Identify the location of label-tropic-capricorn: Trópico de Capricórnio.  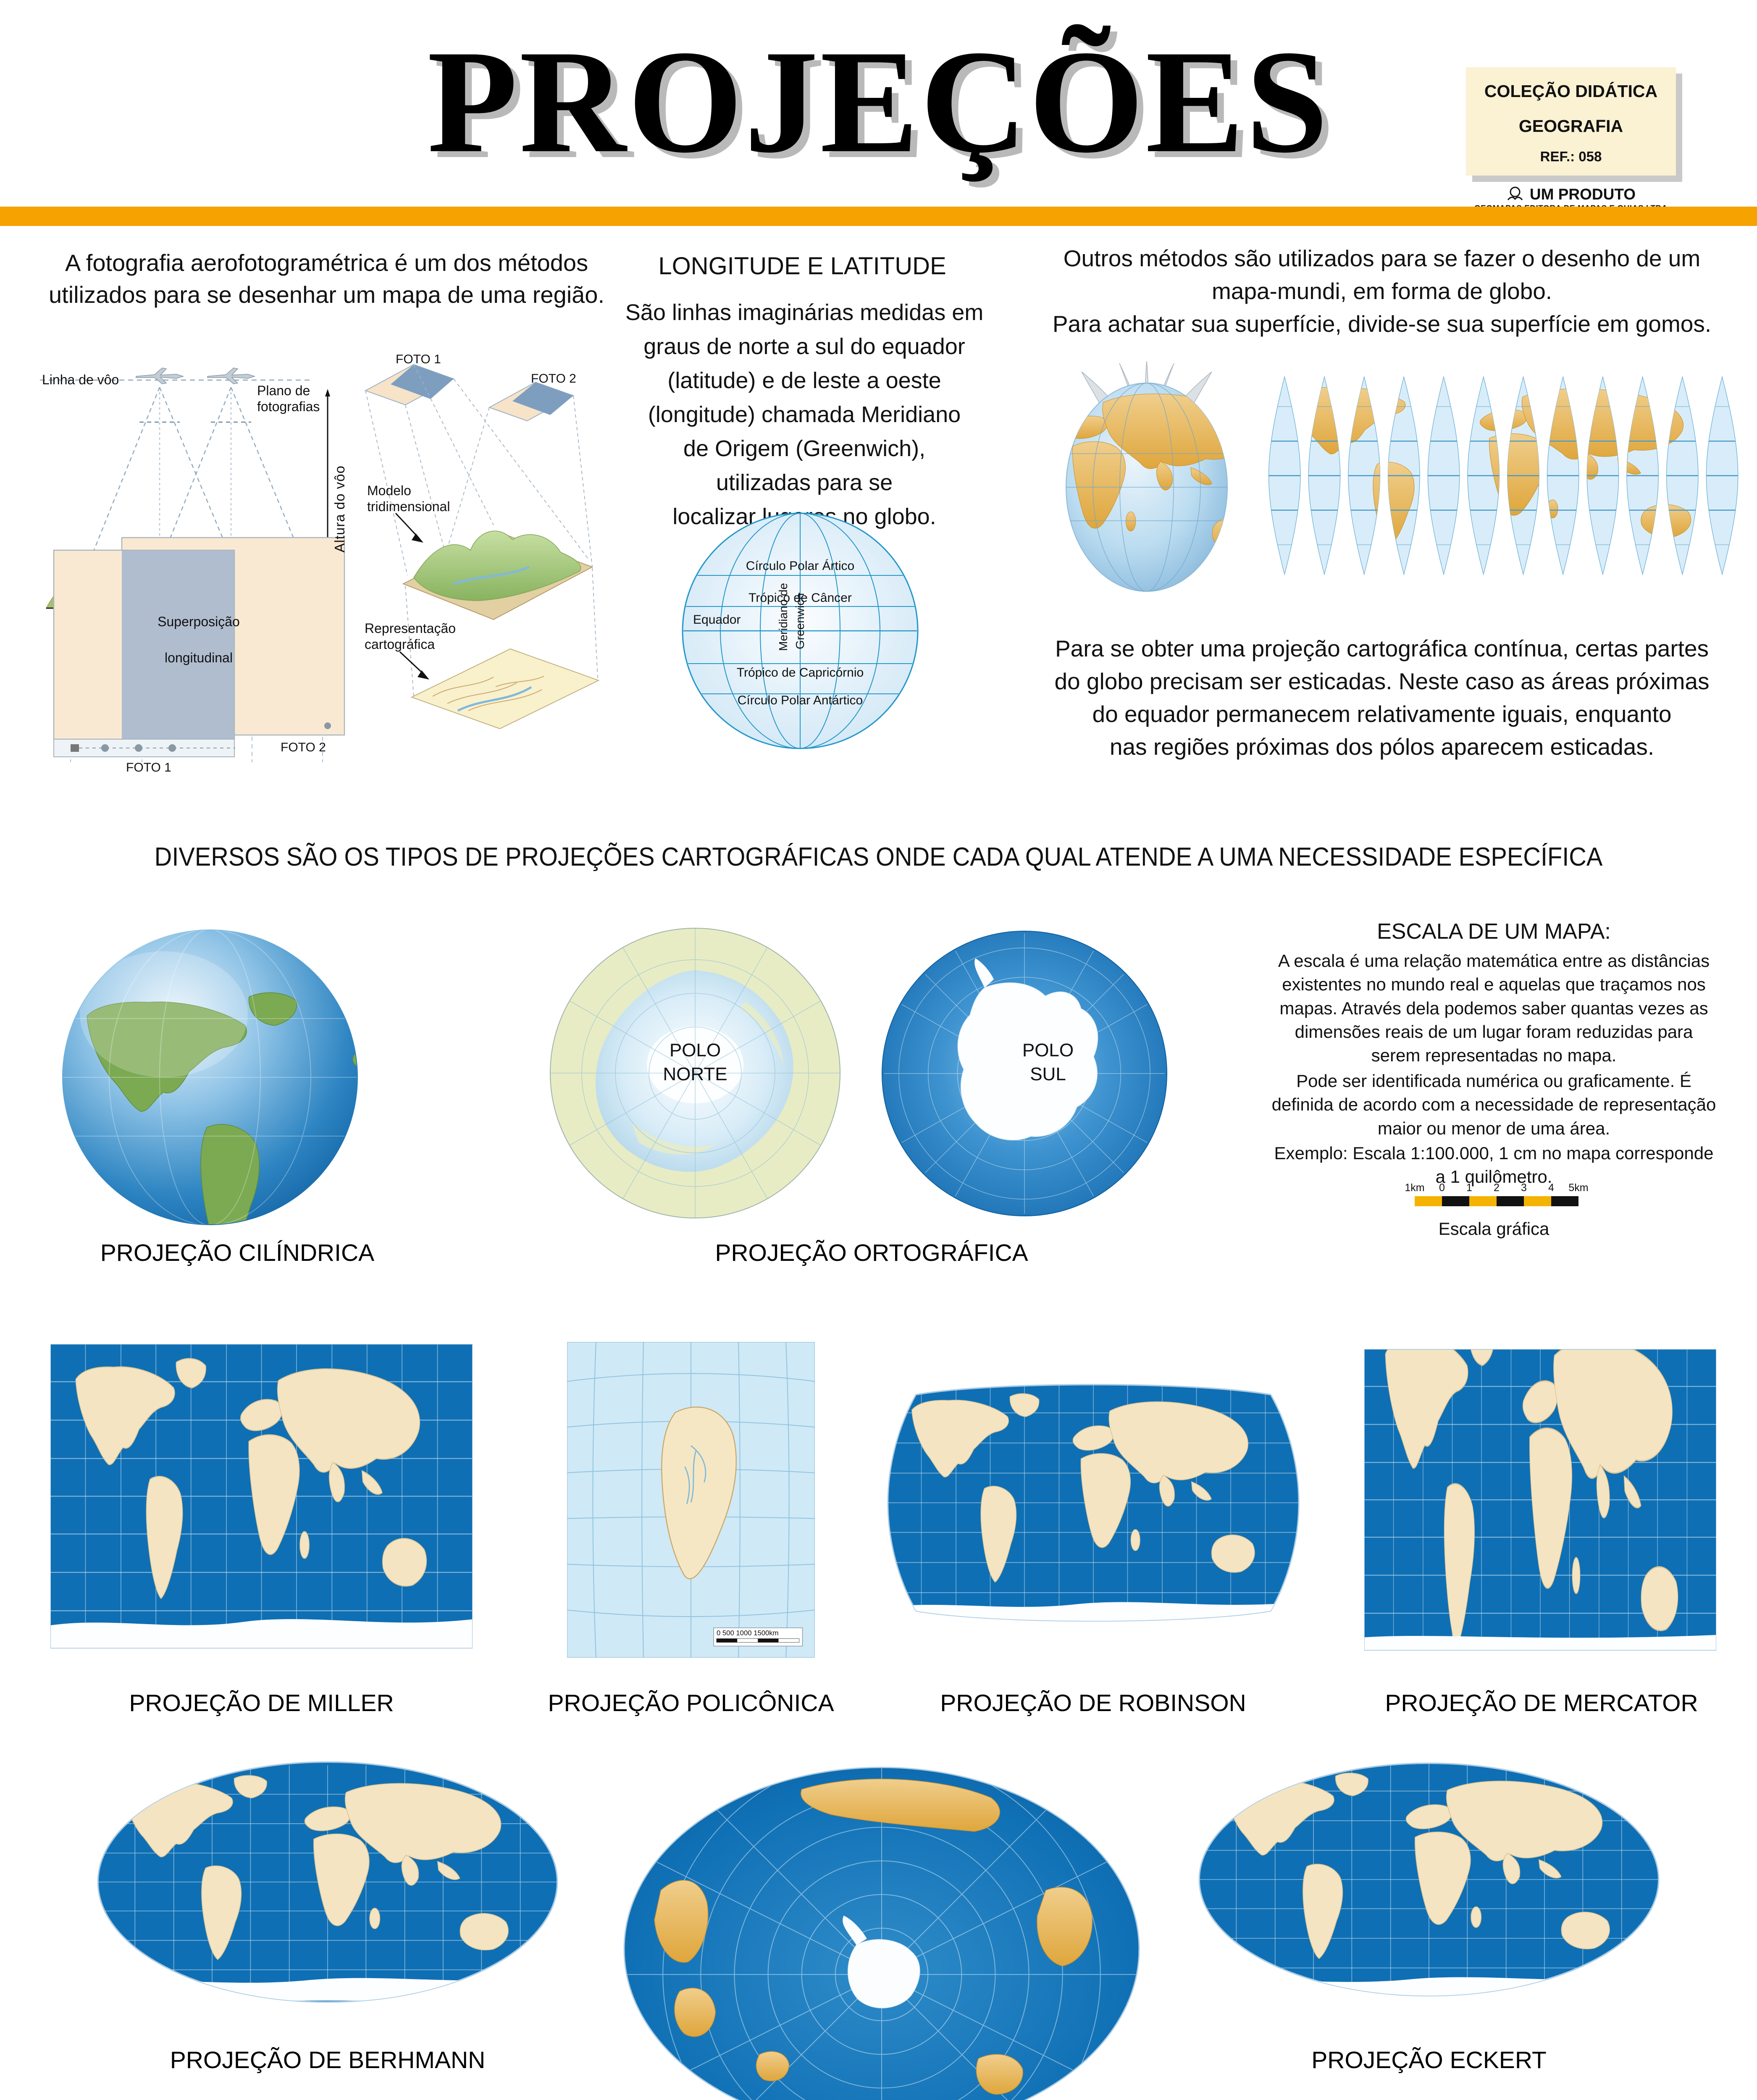
(800, 673).